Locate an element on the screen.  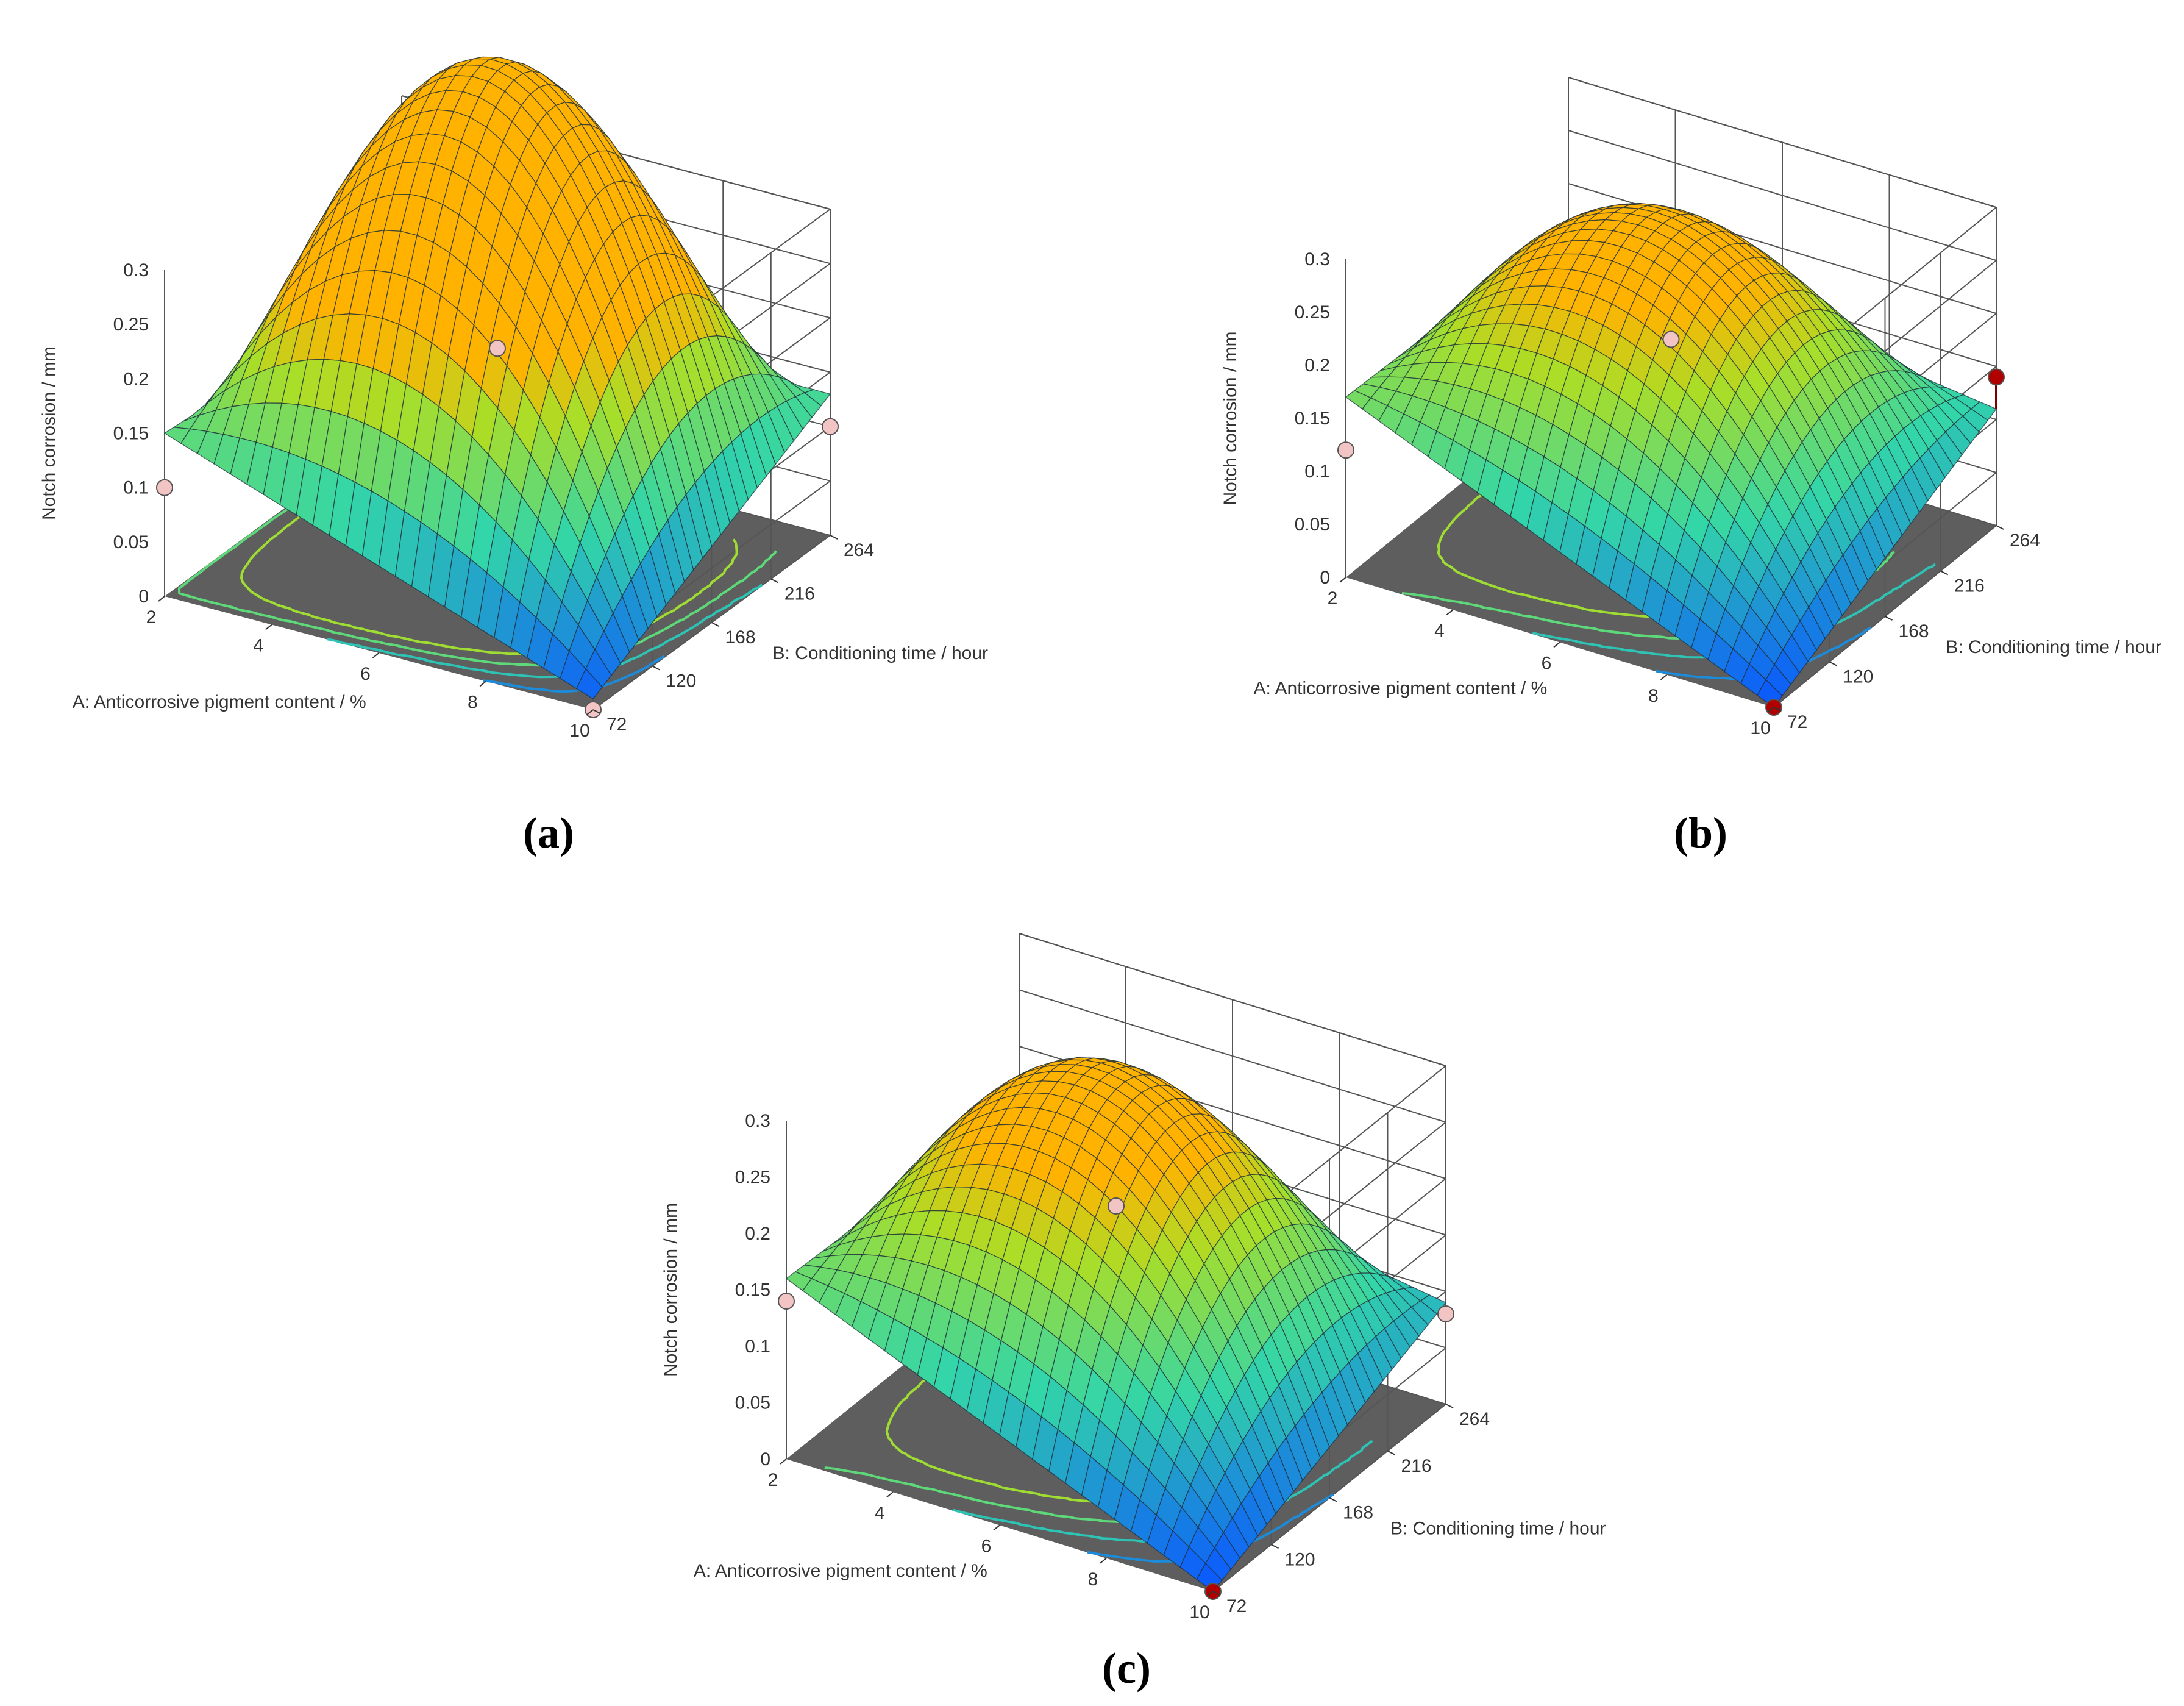
caption-c: (c) is located at coordinates (1126, 1668).